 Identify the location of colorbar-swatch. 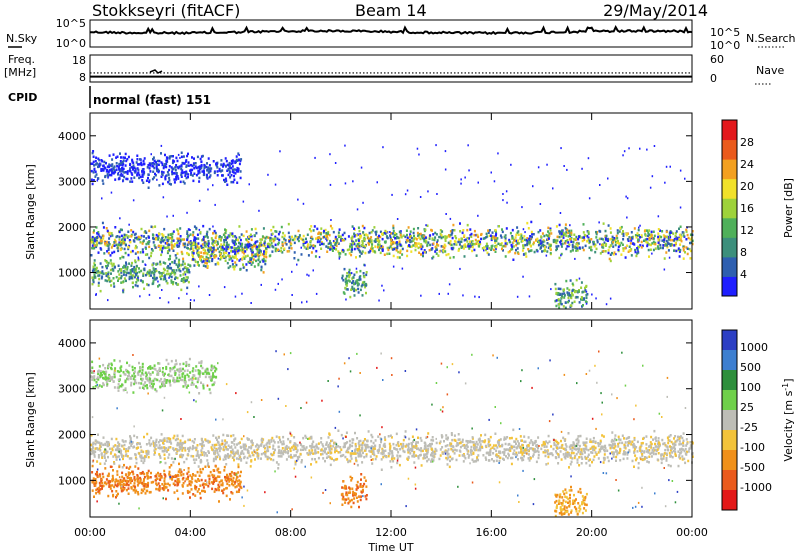
(729, 227).